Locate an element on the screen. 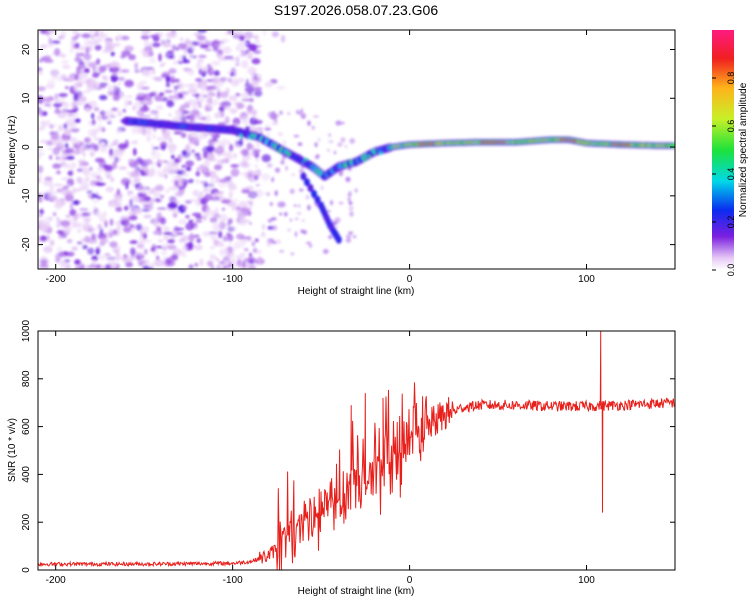 The height and width of the screenshot is (600, 750). y-tick-label: 200 is located at coordinates (26, 521).